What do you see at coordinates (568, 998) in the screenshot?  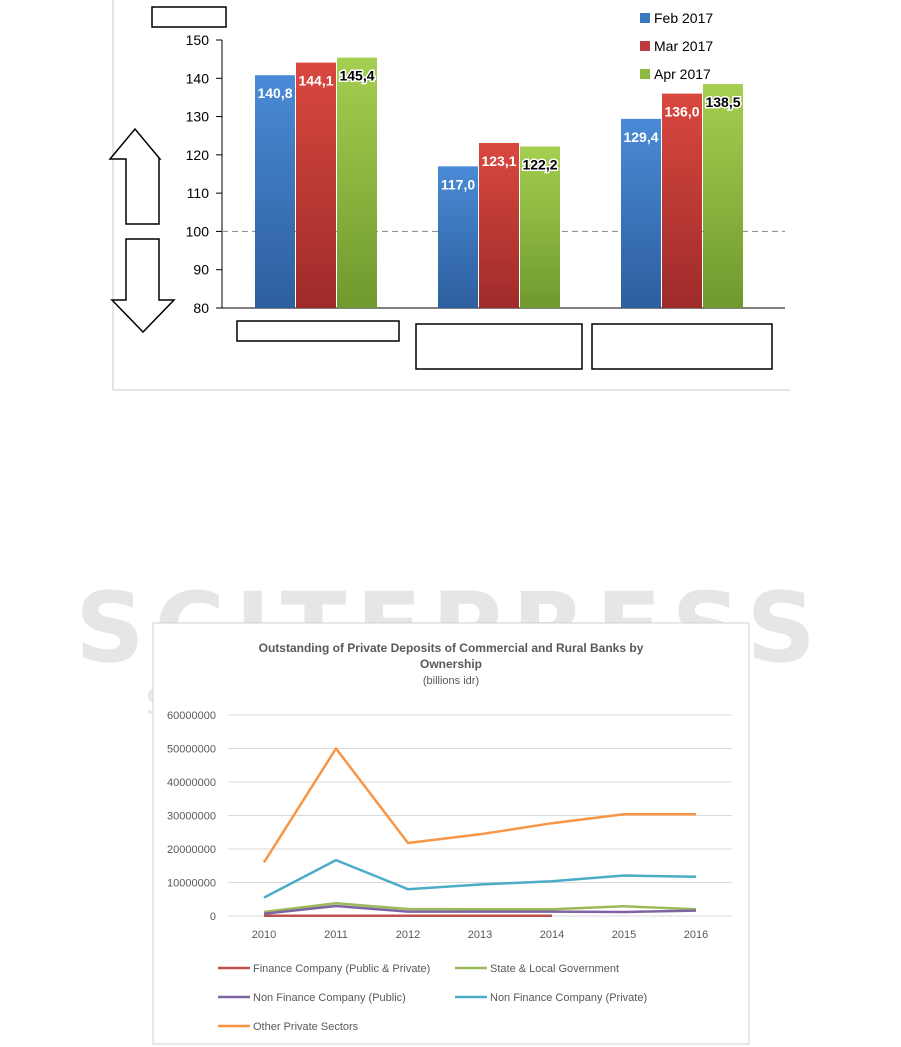 I see `legend-label: Non Finance Company (Private)` at bounding box center [568, 998].